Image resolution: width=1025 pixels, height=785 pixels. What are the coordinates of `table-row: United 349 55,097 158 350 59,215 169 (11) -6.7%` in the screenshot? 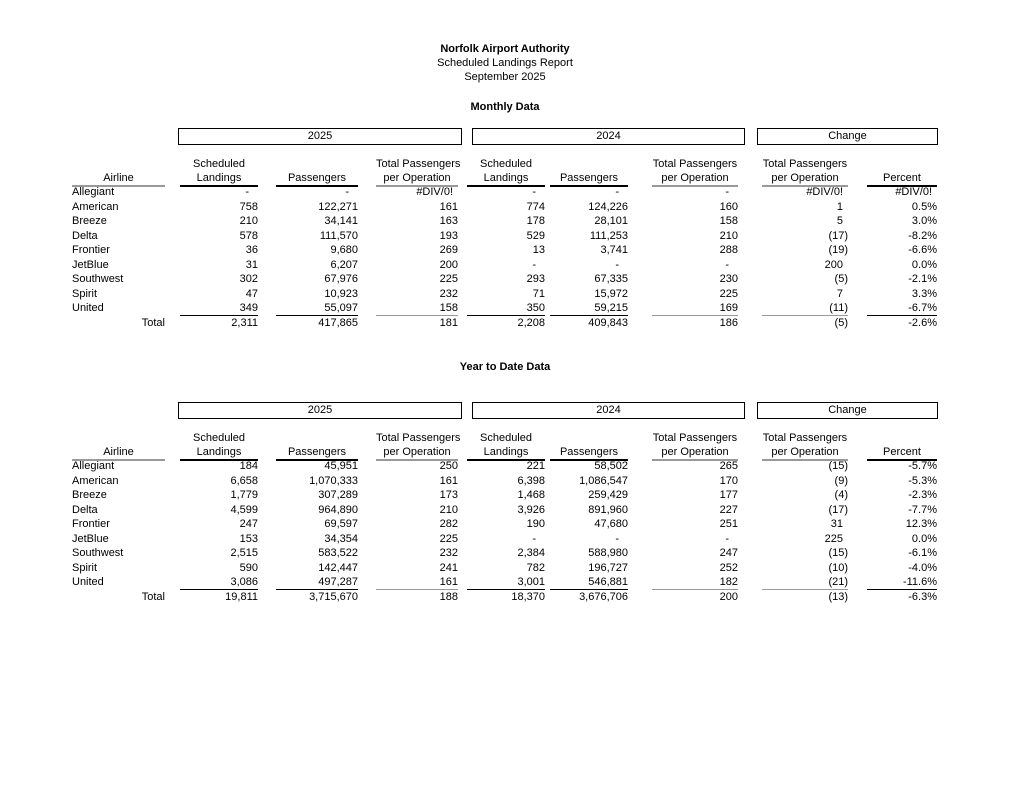 It's located at (512, 308).